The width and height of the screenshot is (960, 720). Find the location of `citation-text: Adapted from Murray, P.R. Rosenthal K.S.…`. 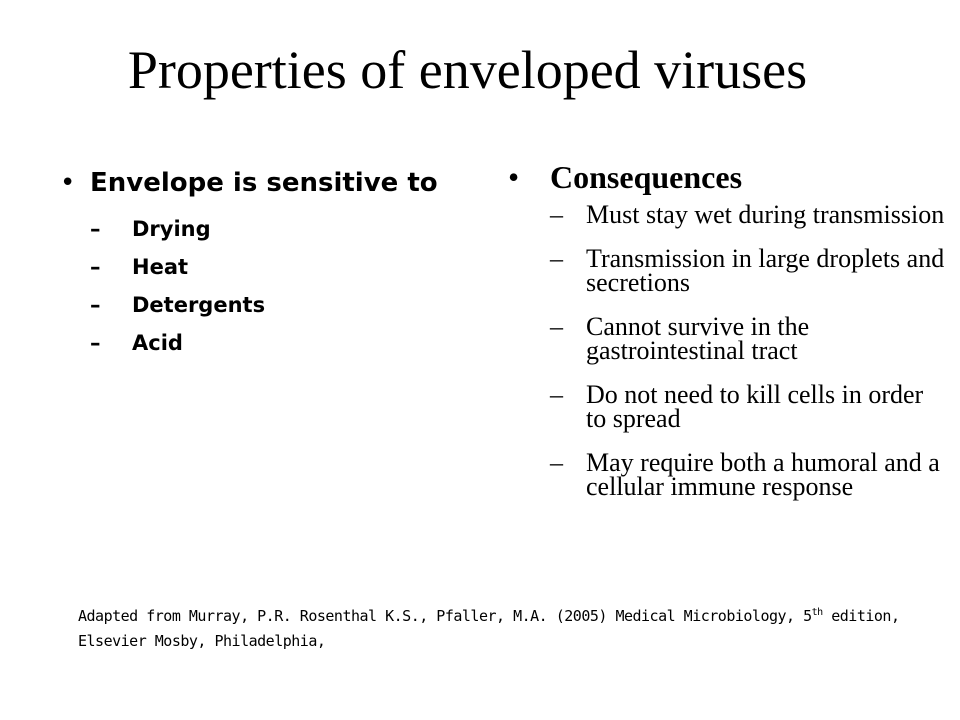

citation-text: Adapted from Murray, P.R. Rosenthal K.S.… is located at coordinates (445, 616).